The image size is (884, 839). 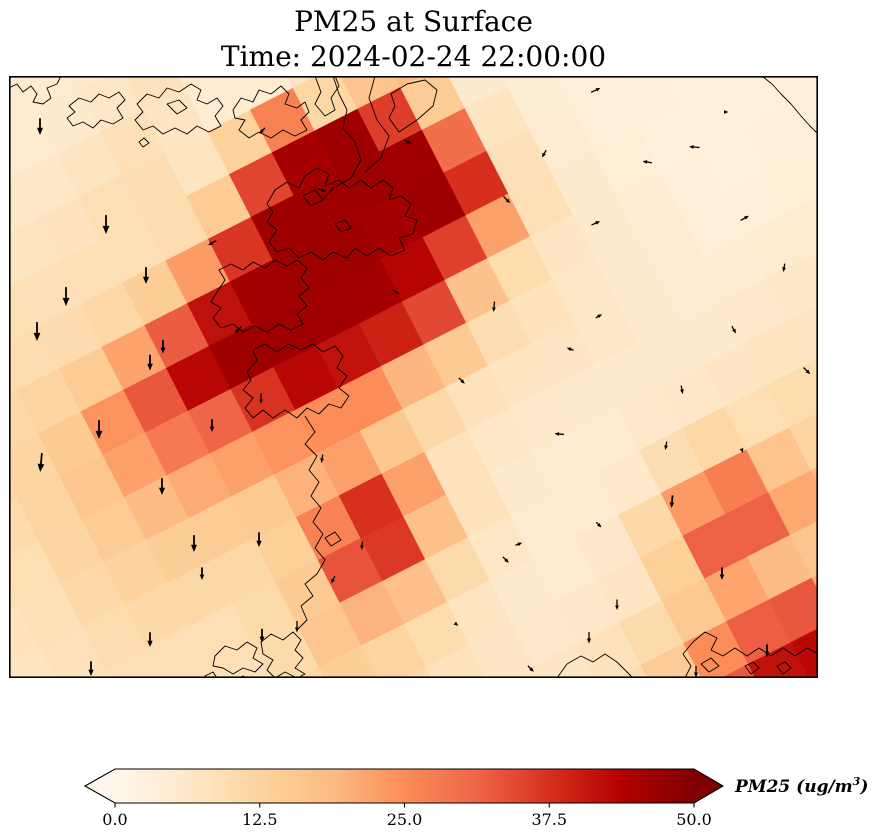 What do you see at coordinates (801, 786) in the screenshot?
I see `colorbar-label: PM25 (ug/m3)` at bounding box center [801, 786].